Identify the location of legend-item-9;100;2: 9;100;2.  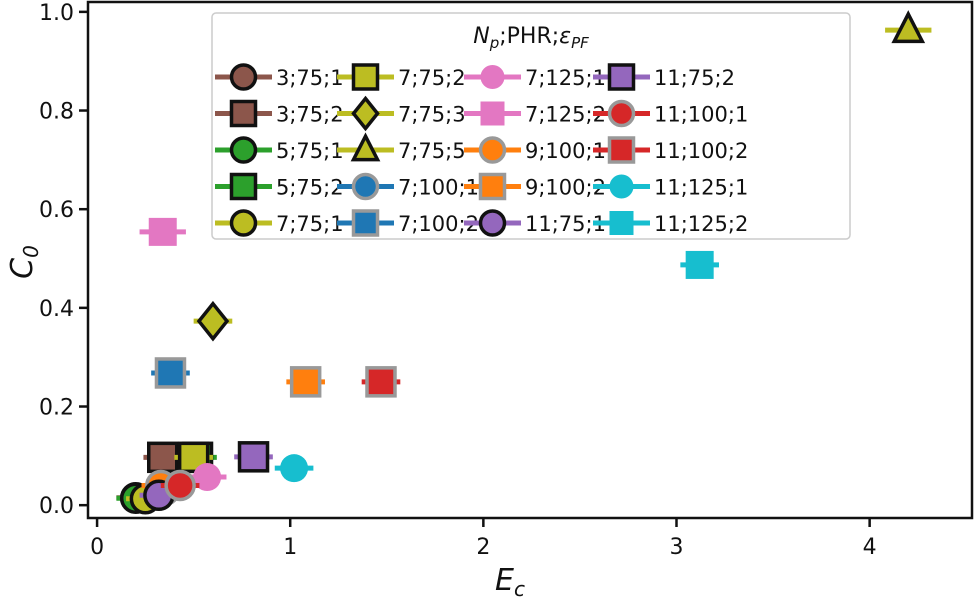
(535, 186).